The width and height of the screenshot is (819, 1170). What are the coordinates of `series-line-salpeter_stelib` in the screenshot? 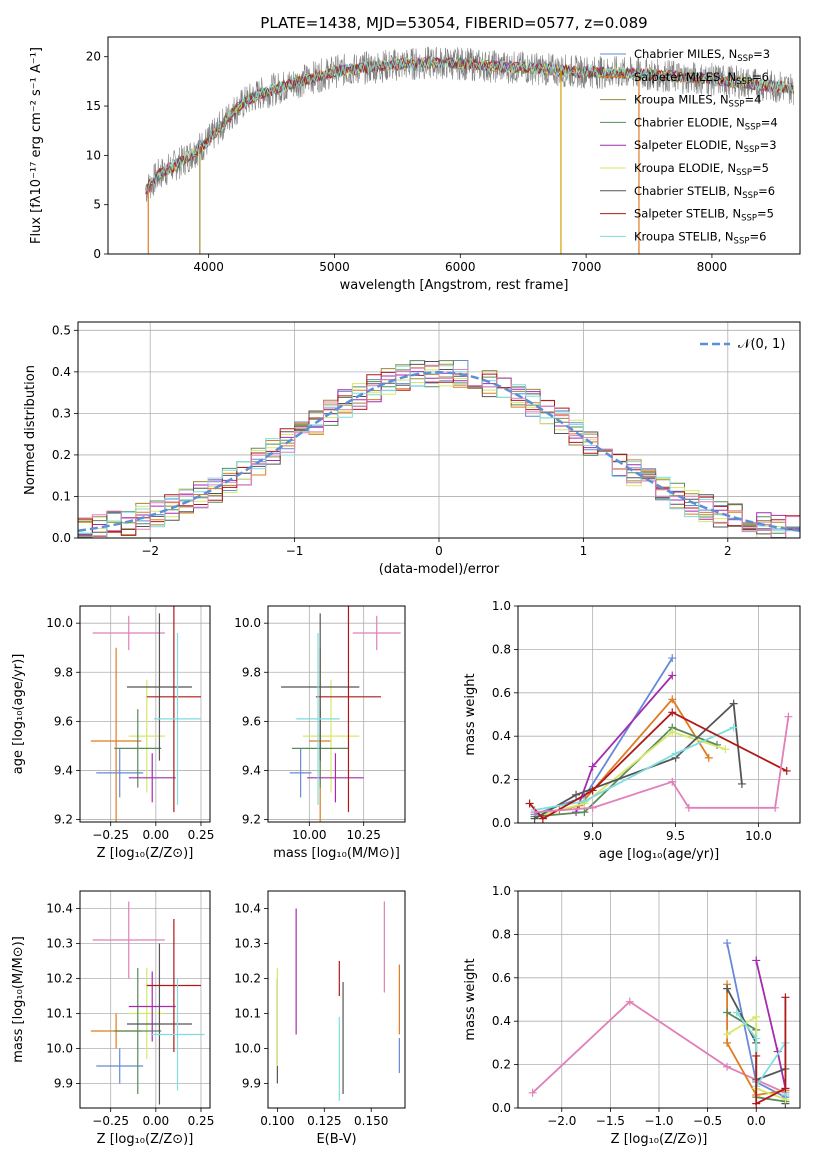 It's located at (771, 1051).